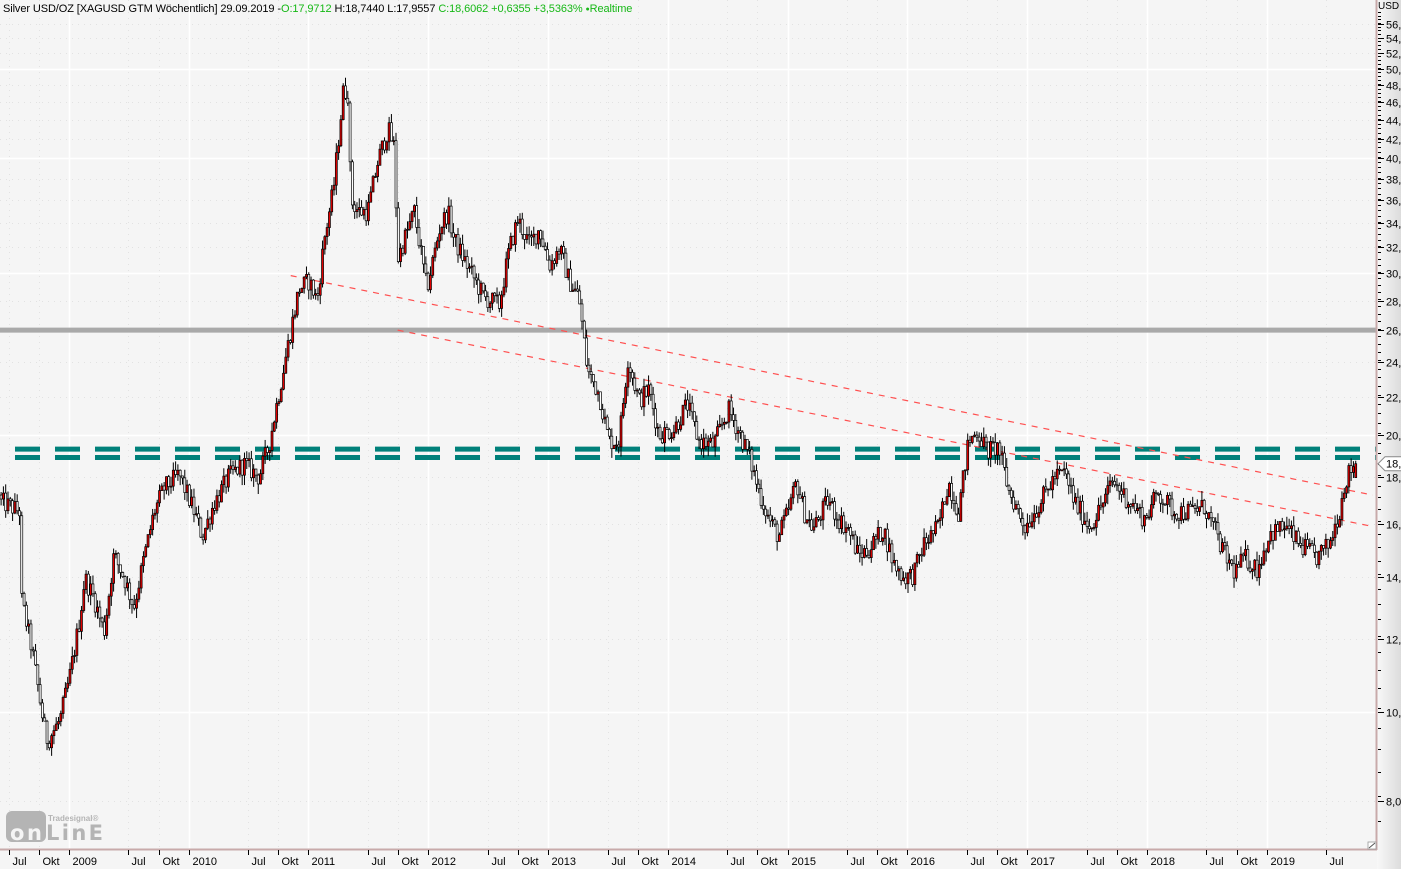 Image resolution: width=1401 pixels, height=869 pixels. I want to click on resize-corner-icon, so click(1372, 845).